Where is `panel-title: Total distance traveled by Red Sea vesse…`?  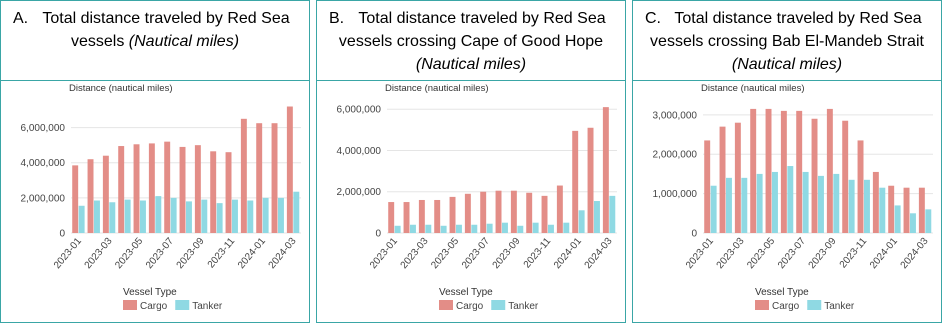 panel-title: Total distance traveled by Red Sea vesse… is located at coordinates (787, 30).